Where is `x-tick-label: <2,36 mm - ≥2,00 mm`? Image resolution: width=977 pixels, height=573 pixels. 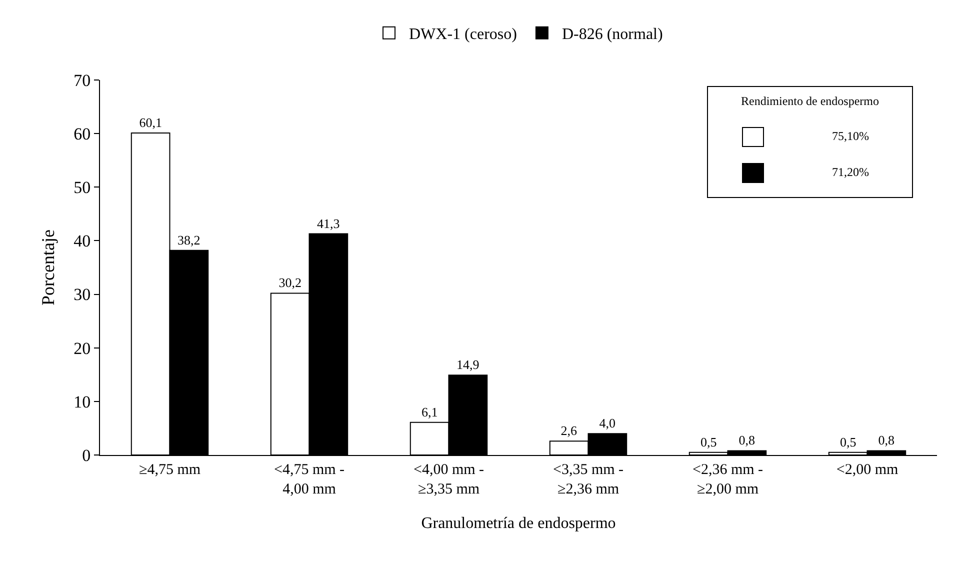 x-tick-label: <2,36 mm - ≥2,00 mm is located at coordinates (728, 480).